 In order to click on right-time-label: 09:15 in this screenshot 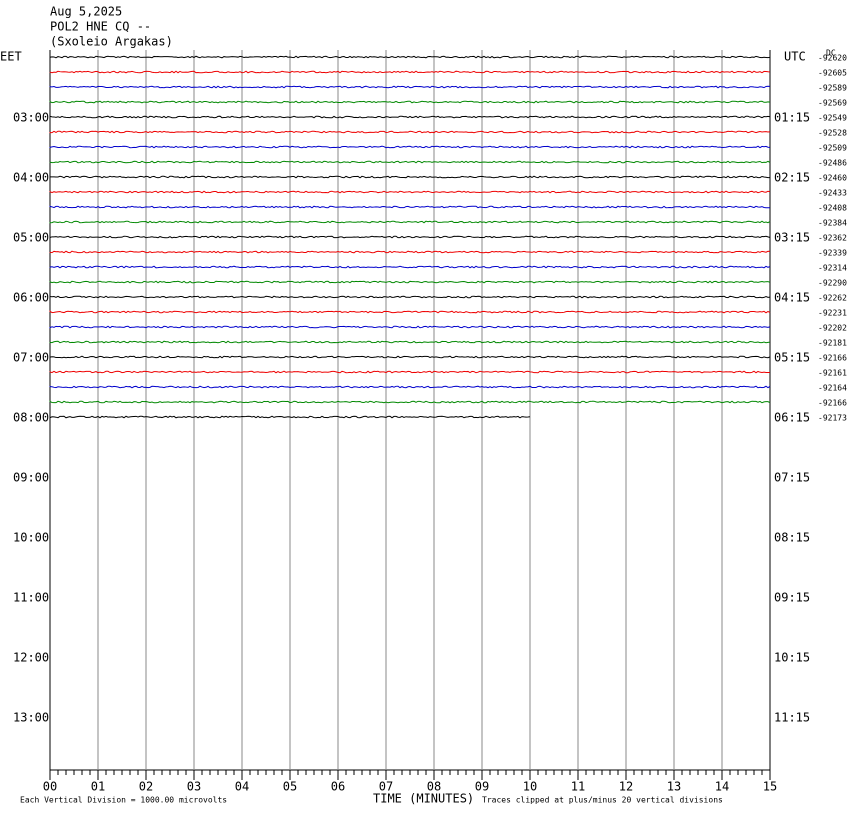, I will do `click(792, 598)`.